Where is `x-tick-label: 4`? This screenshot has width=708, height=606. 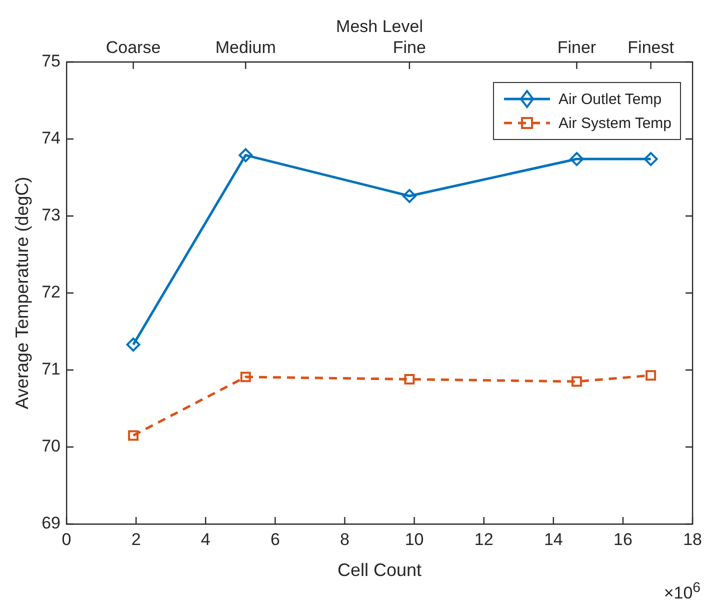 x-tick-label: 4 is located at coordinates (205, 539).